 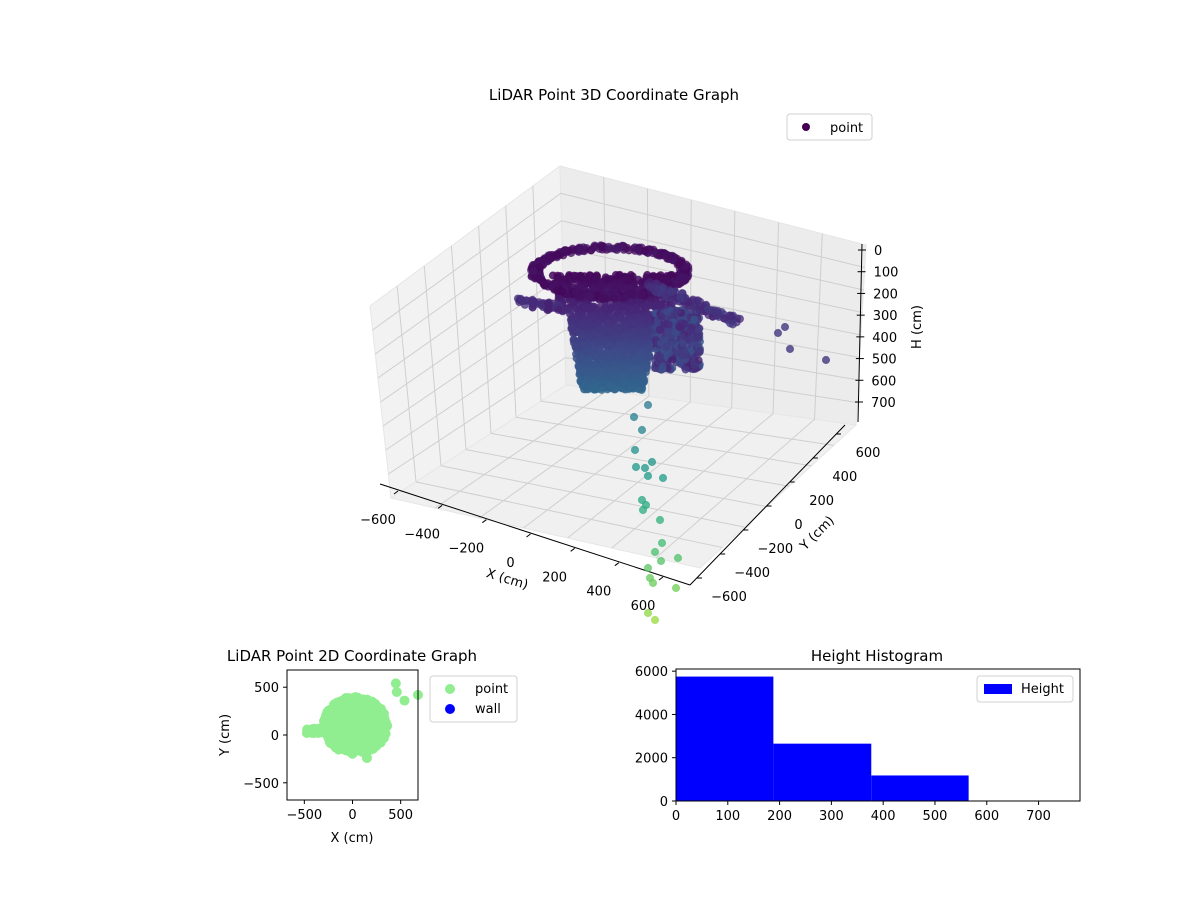 I want to click on x-tick-label-hist: 100, so click(x=727, y=816).